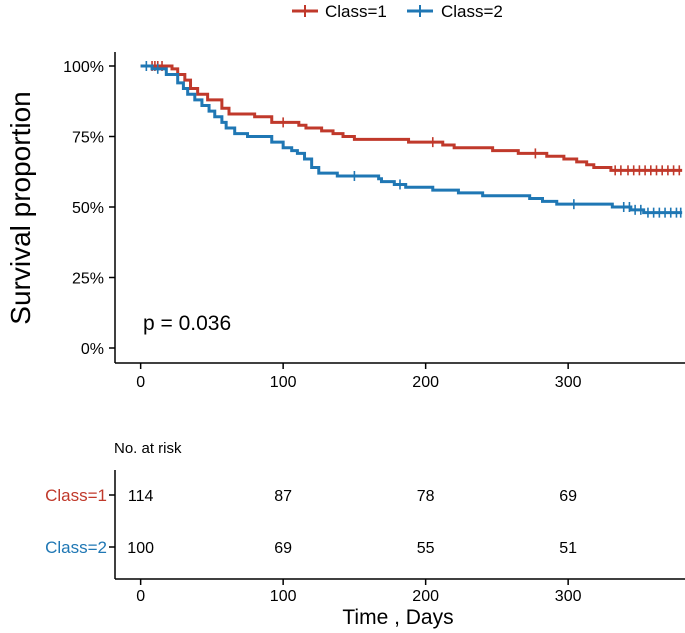 Image resolution: width=685 pixels, height=633 pixels. Describe the element at coordinates (425, 596) in the screenshot. I see `risk-x-tick-label: 200` at that location.